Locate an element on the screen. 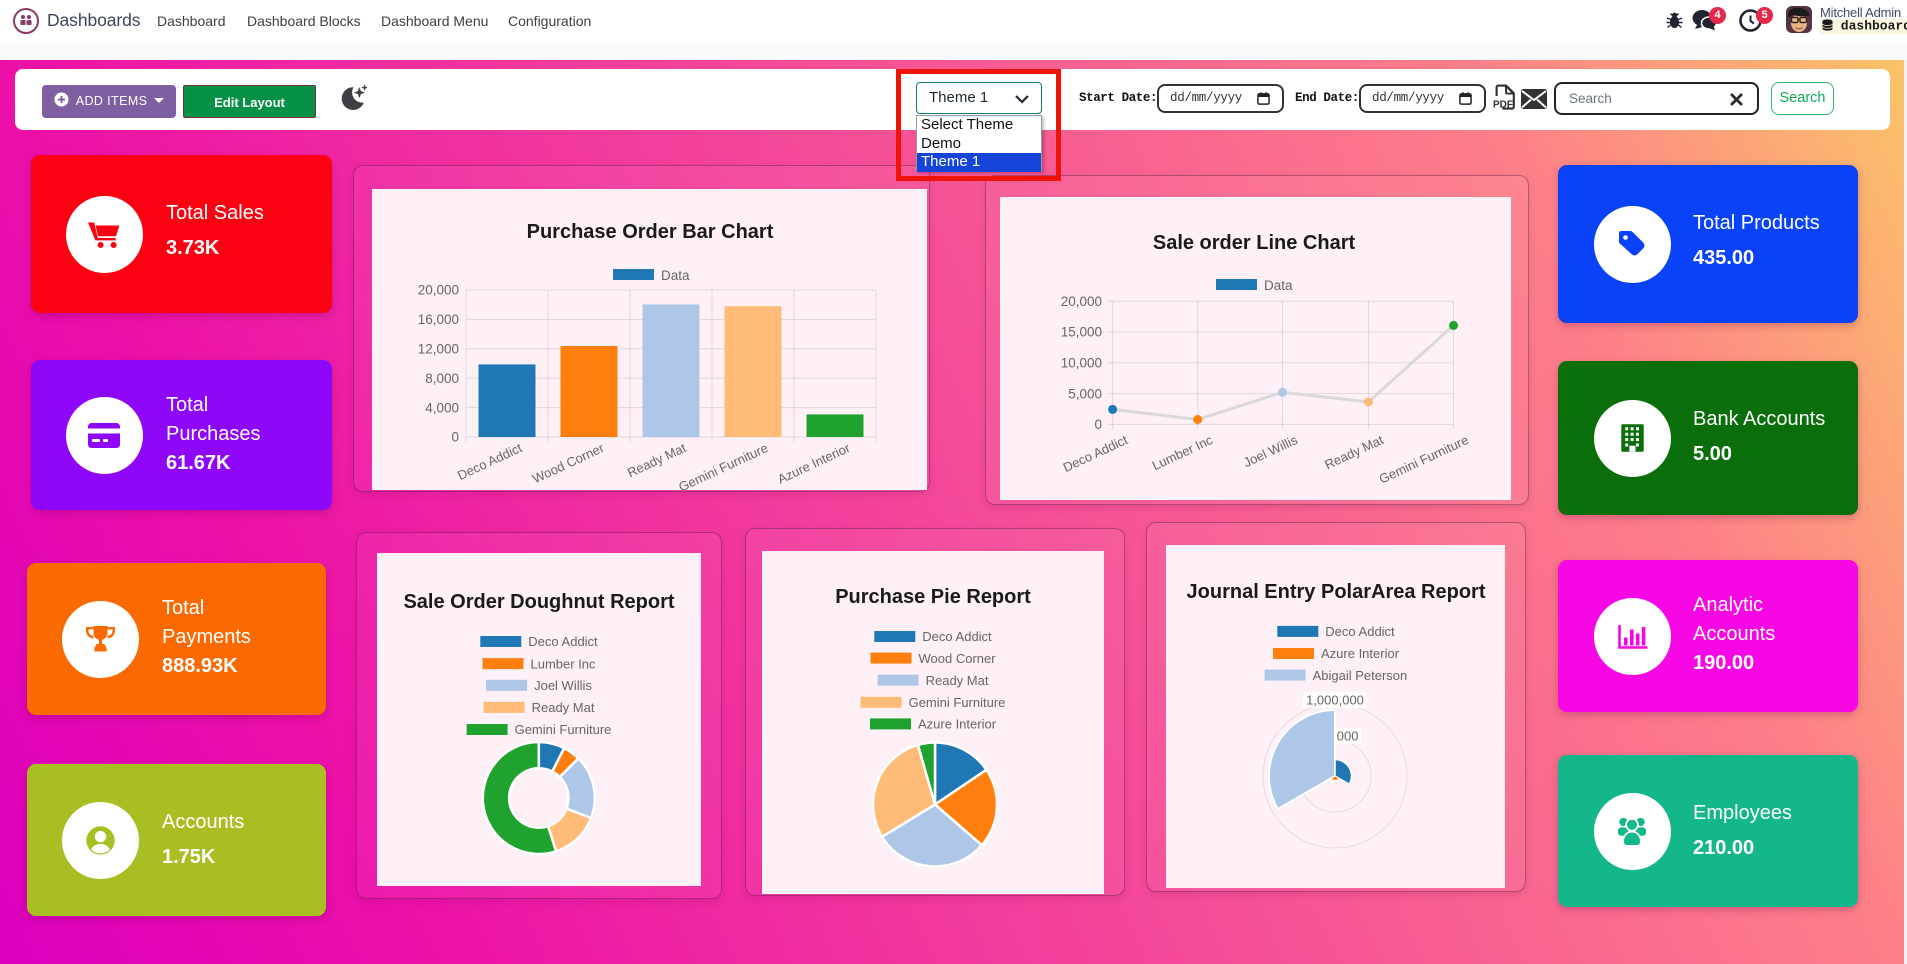 Image resolution: width=1907 pixels, height=964 pixels. svg-text: 8,000 is located at coordinates (442, 378).